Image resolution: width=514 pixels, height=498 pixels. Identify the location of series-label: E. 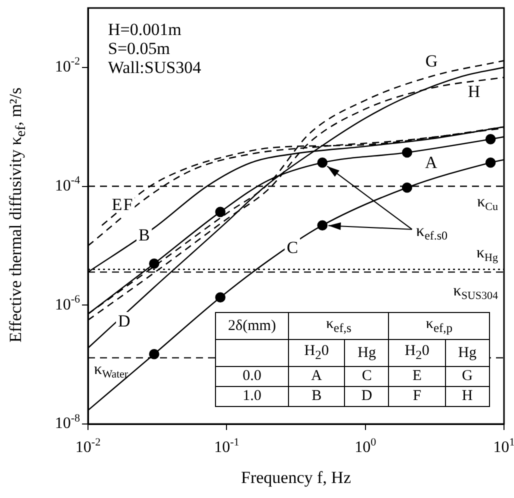
(117, 204).